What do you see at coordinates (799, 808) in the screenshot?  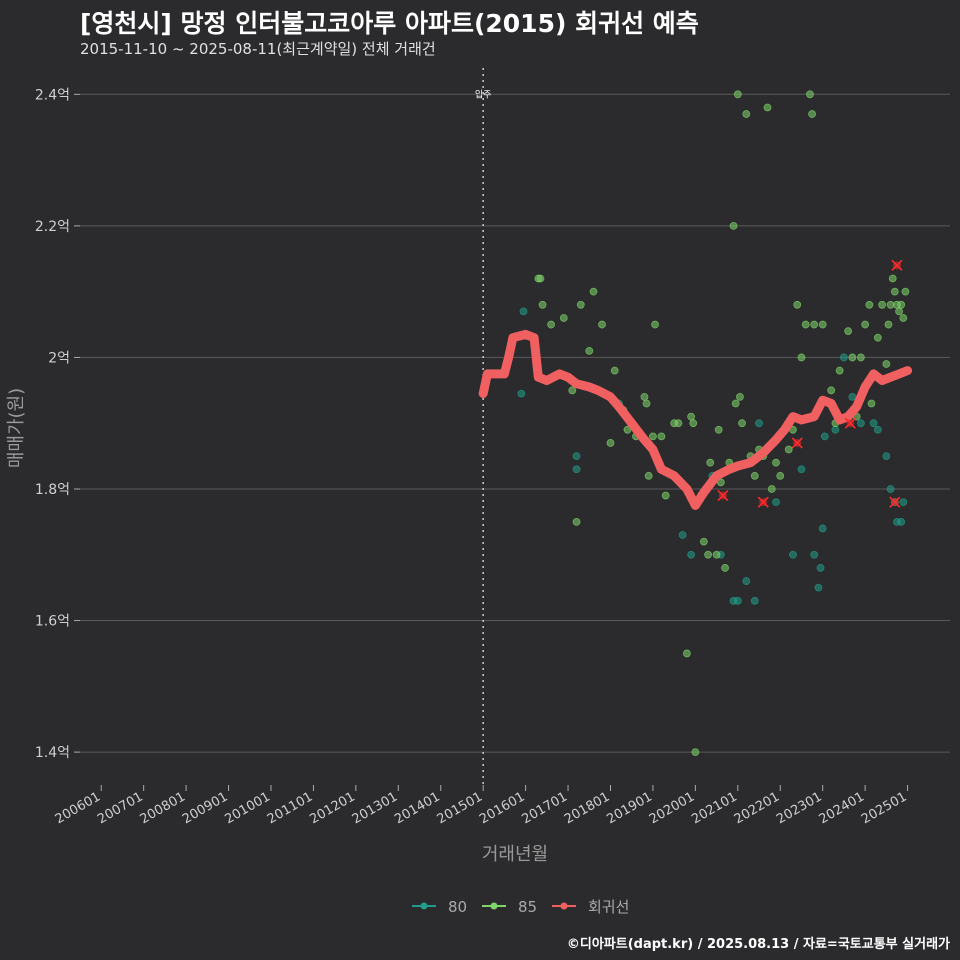 I see `x-tick-label: 202301` at bounding box center [799, 808].